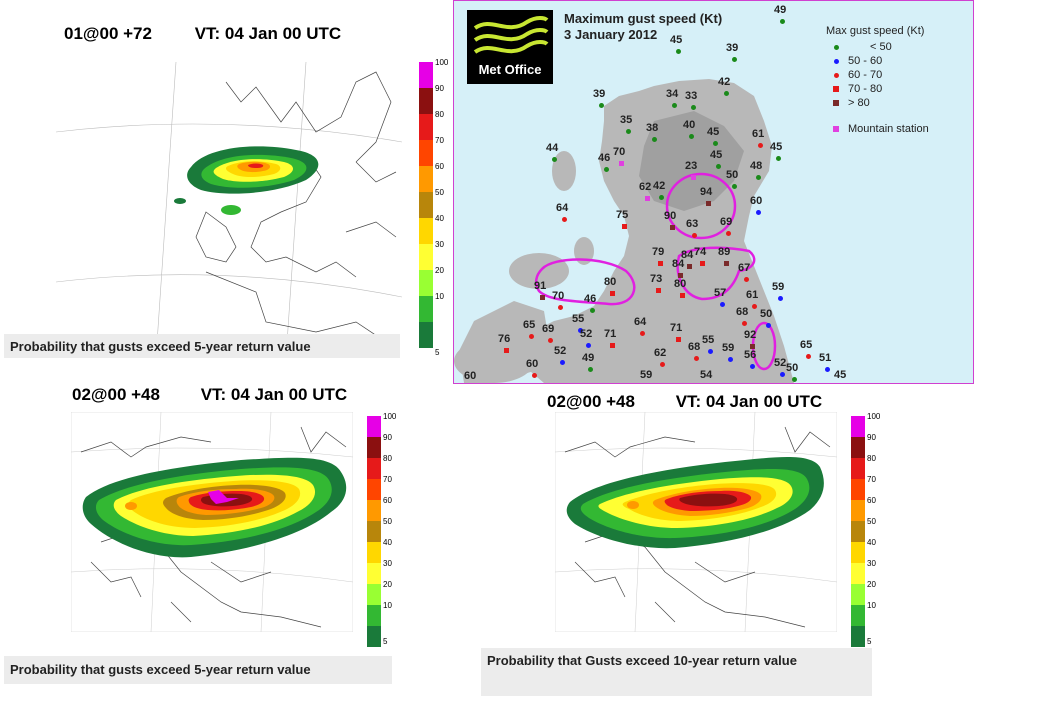 This screenshot has width=1040, height=720. Describe the element at coordinates (687, 255) in the screenshot. I see `station-value: 84` at that location.